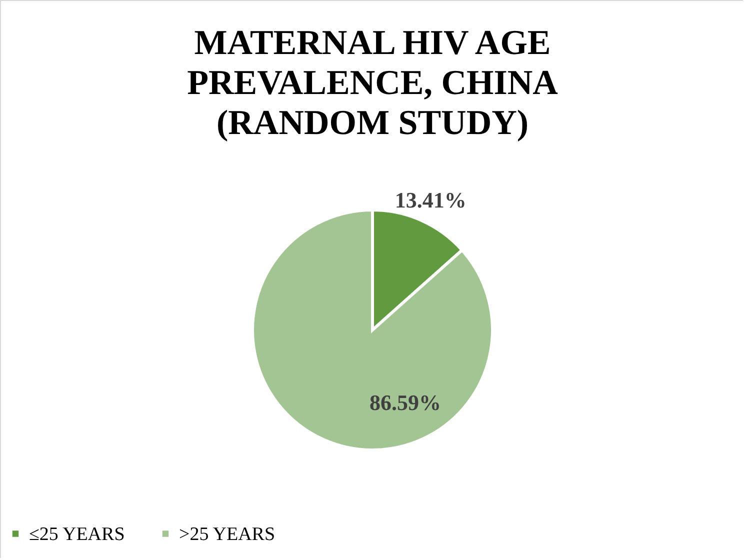  I want to click on legend-label: ≤25 YEARS, so click(77, 534).